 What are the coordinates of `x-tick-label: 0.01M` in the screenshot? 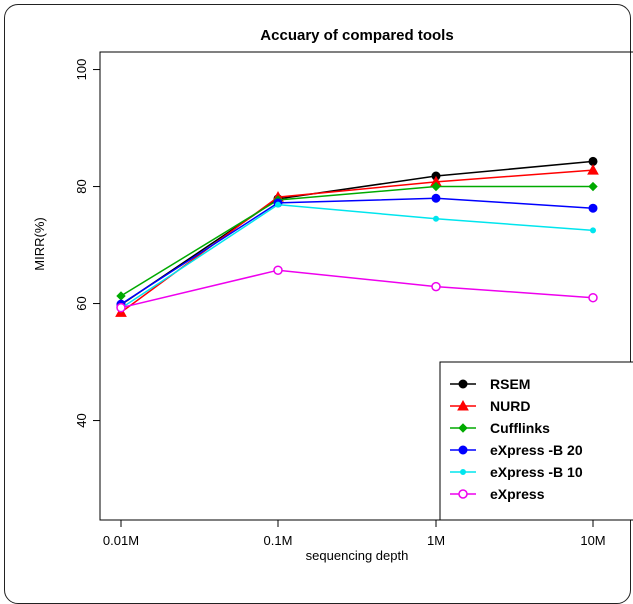 It's located at (121, 540).